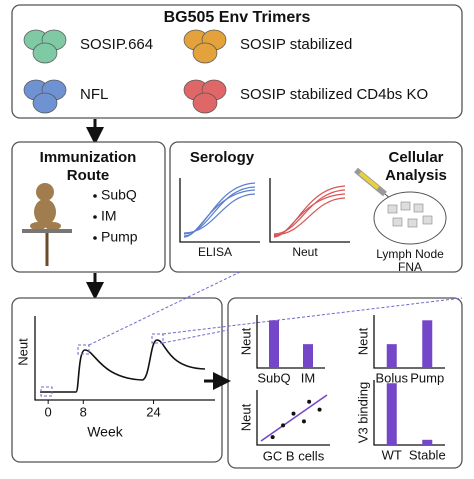 Image resolution: width=474 pixels, height=479 pixels. What do you see at coordinates (88, 175) in the screenshot?
I see `immunization-title: Route` at bounding box center [88, 175].